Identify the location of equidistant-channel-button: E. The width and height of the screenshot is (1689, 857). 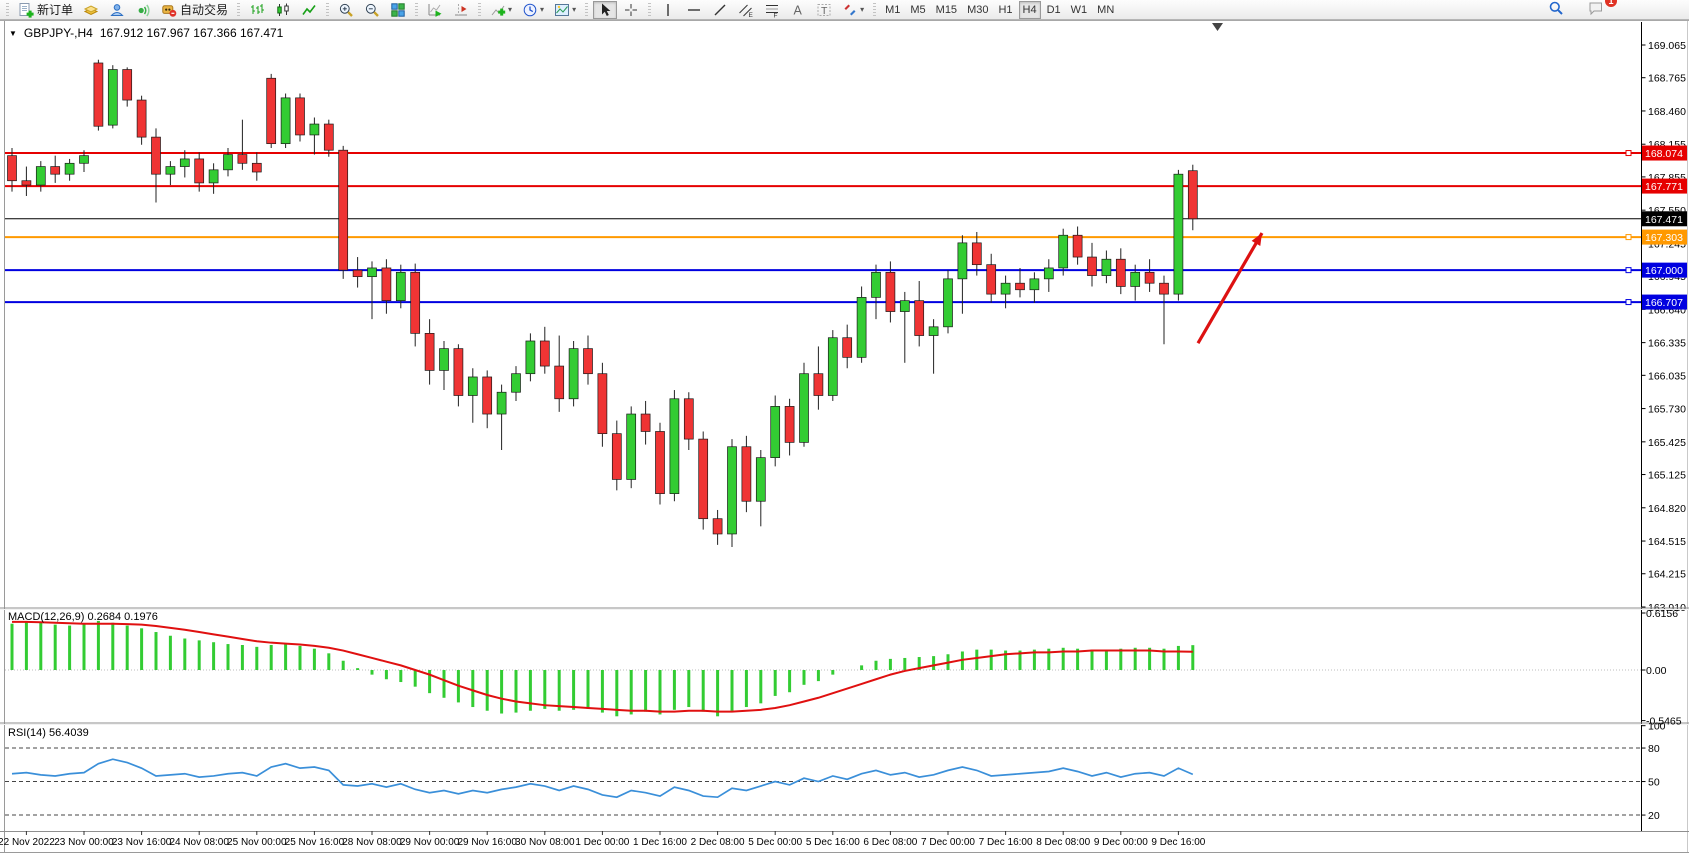
(746, 10).